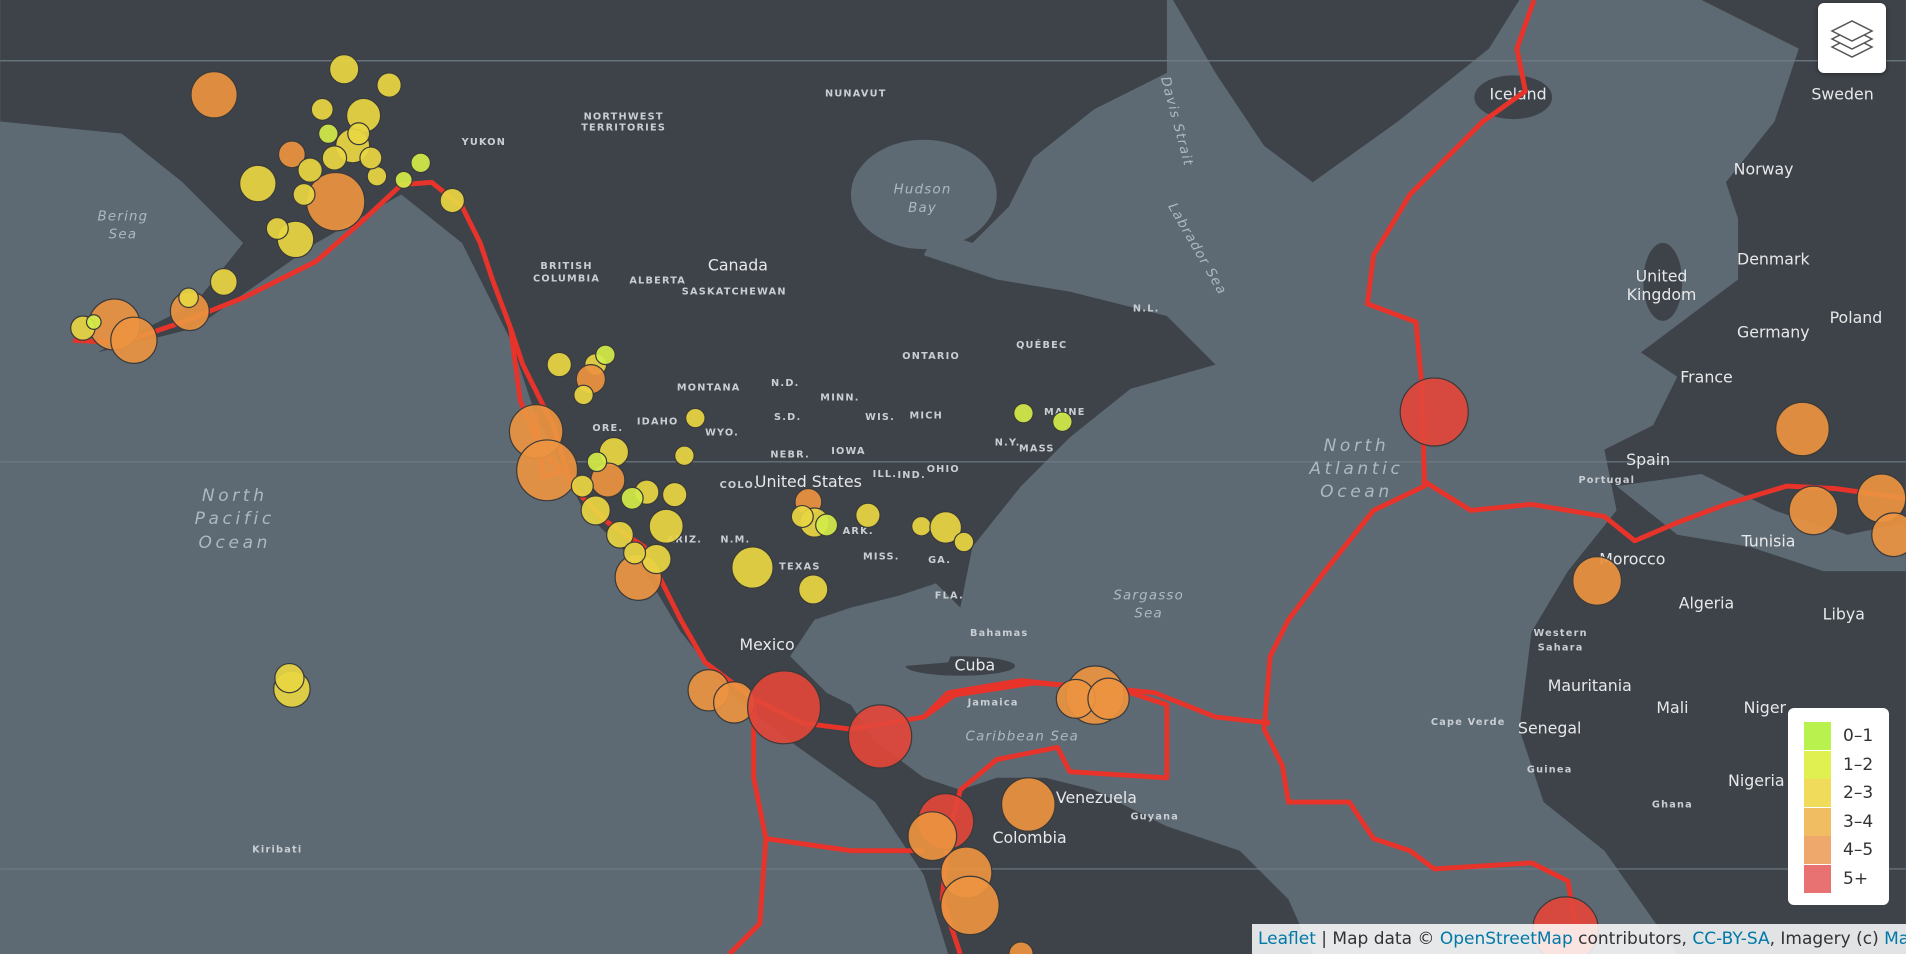 The width and height of the screenshot is (1906, 954). Describe the element at coordinates (1842, 93) in the screenshot. I see `map-label: Sweden` at that location.